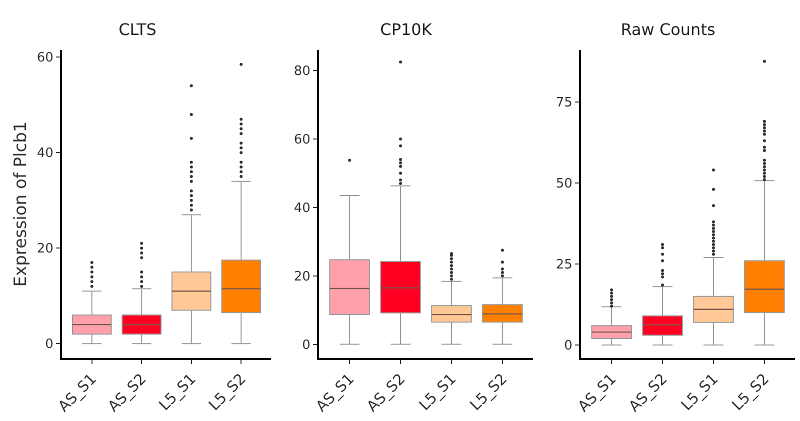 Image resolution: width=800 pixels, height=421 pixels. Describe the element at coordinates (564, 102) in the screenshot. I see `y-tick-label: 75` at that location.